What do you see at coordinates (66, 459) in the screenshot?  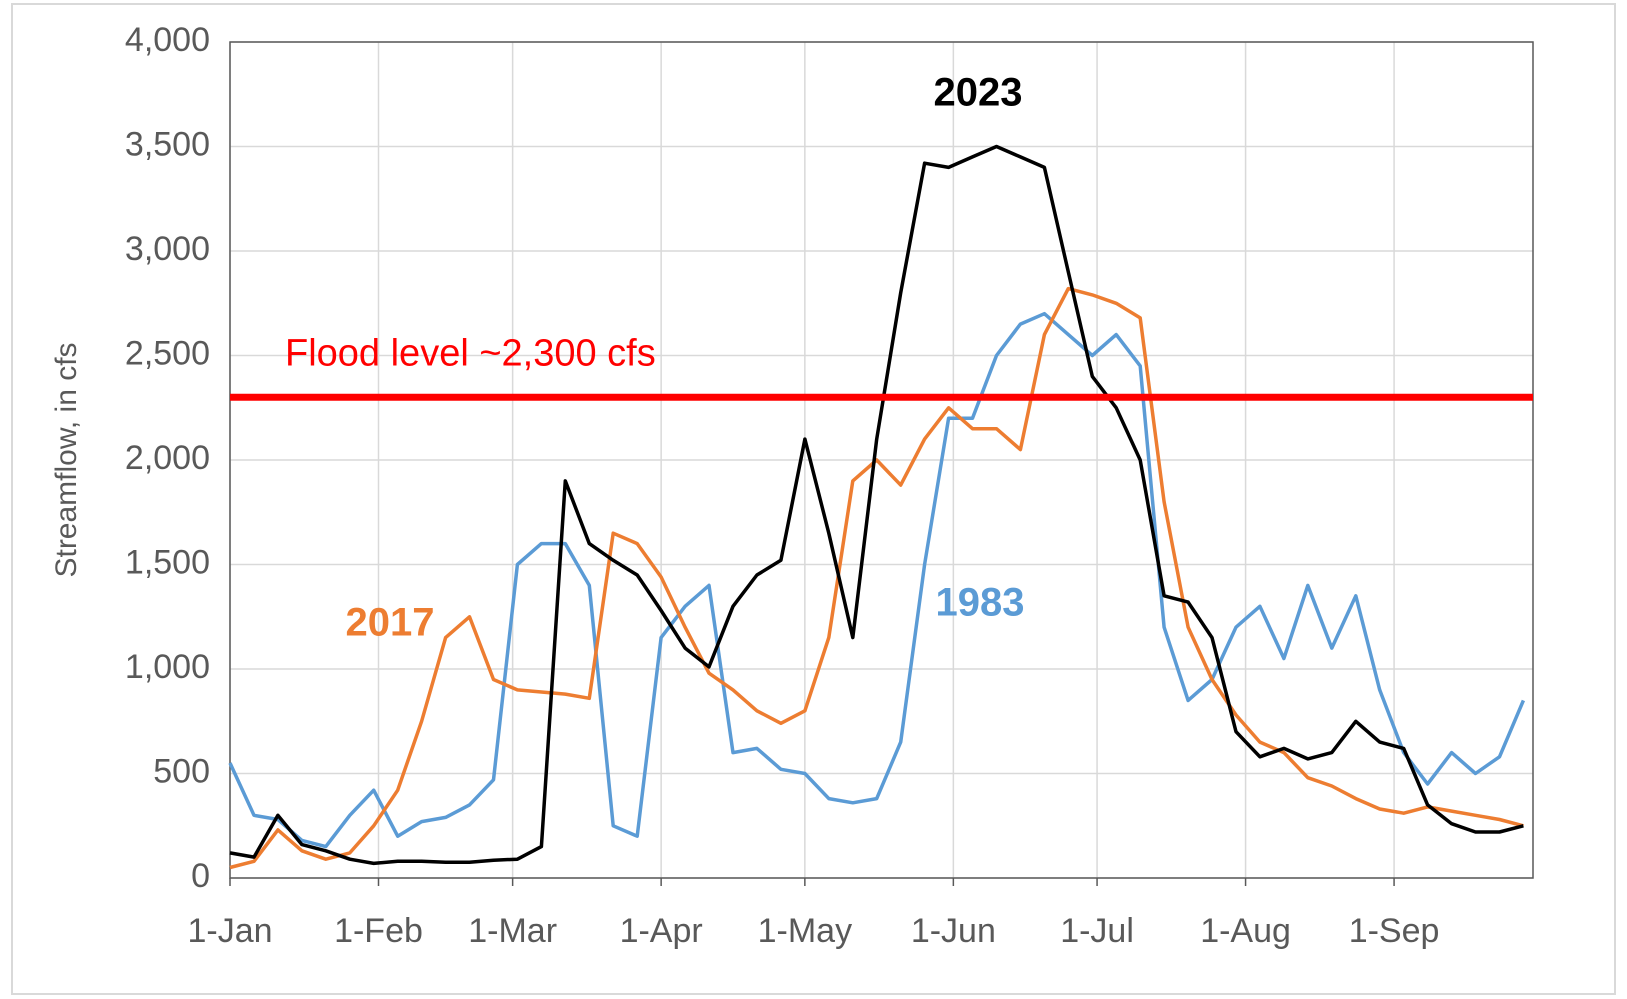 I see `y-axis-label: Streamflow, in cfs` at bounding box center [66, 459].